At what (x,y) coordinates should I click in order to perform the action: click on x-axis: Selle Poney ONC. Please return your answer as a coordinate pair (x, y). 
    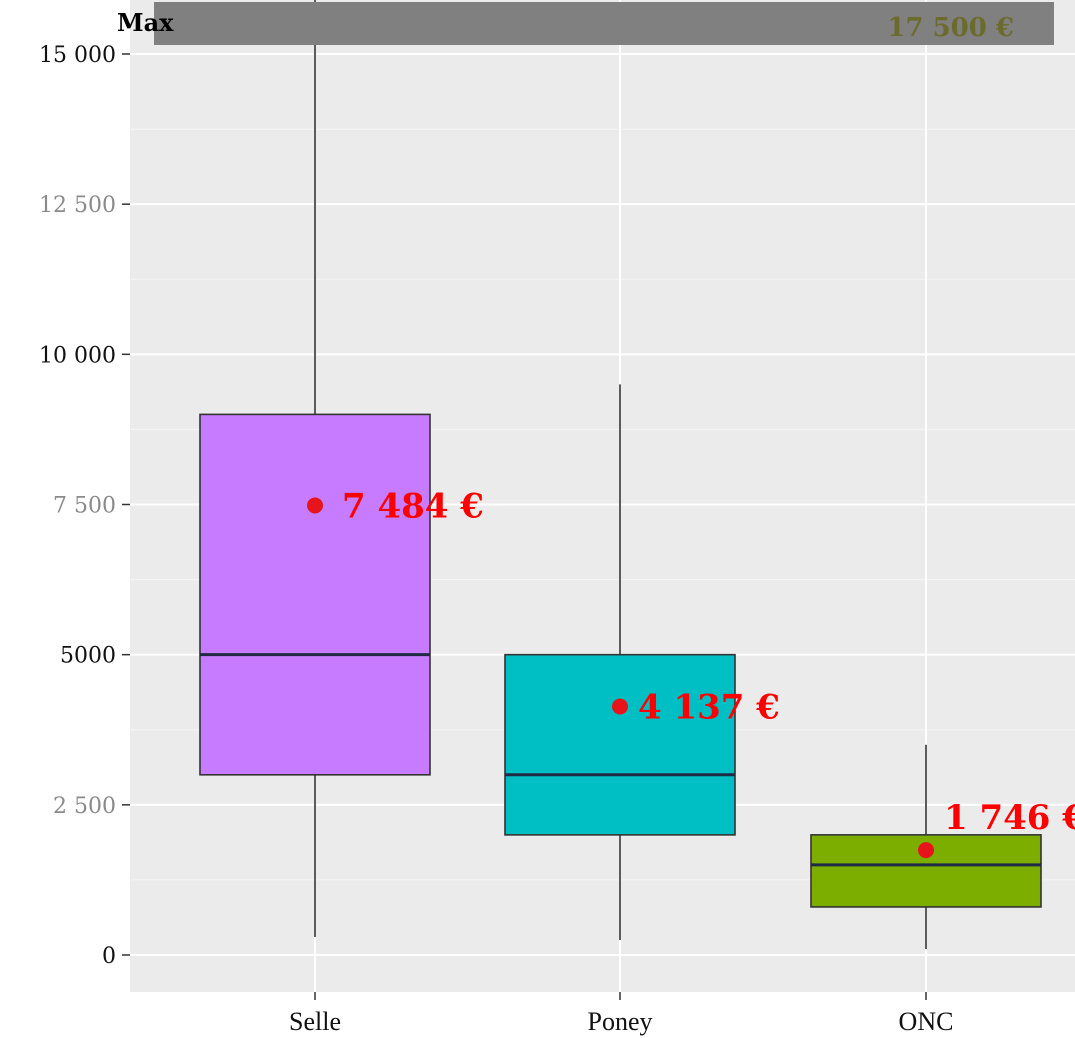
    Looking at the image, I should click on (621, 1014).